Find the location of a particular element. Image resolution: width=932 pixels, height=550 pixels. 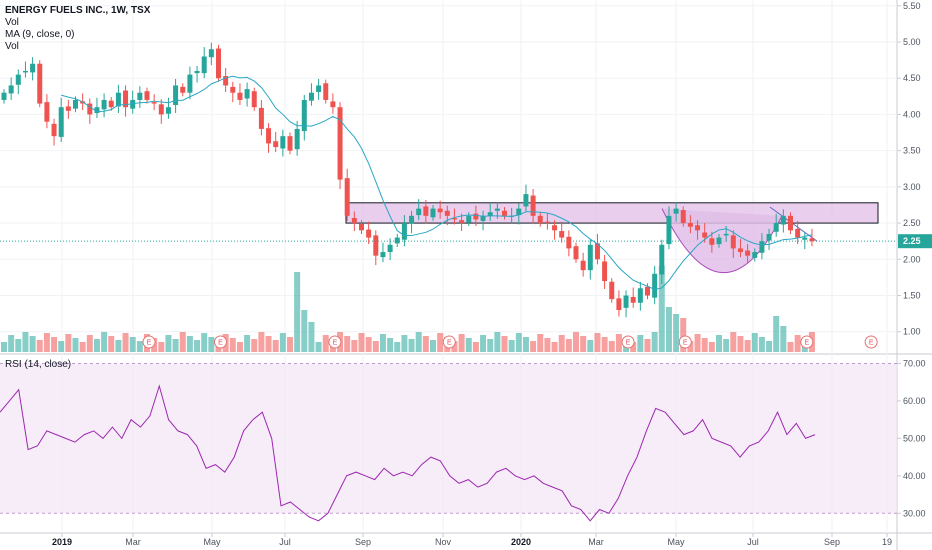

rsi-tick-label: 70.00 is located at coordinates (914, 363).